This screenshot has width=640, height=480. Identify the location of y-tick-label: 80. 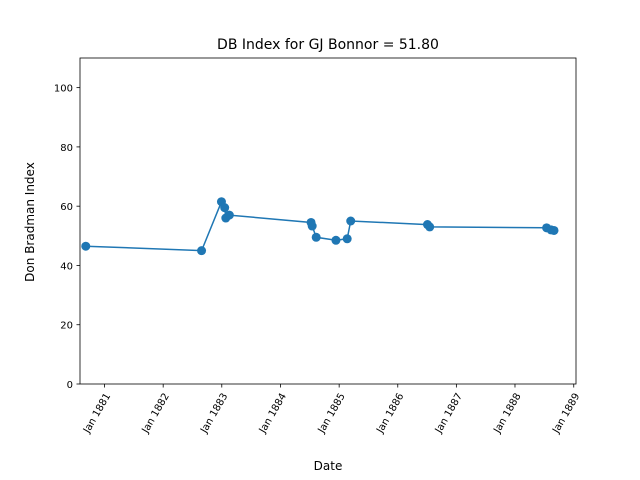
(66, 148).